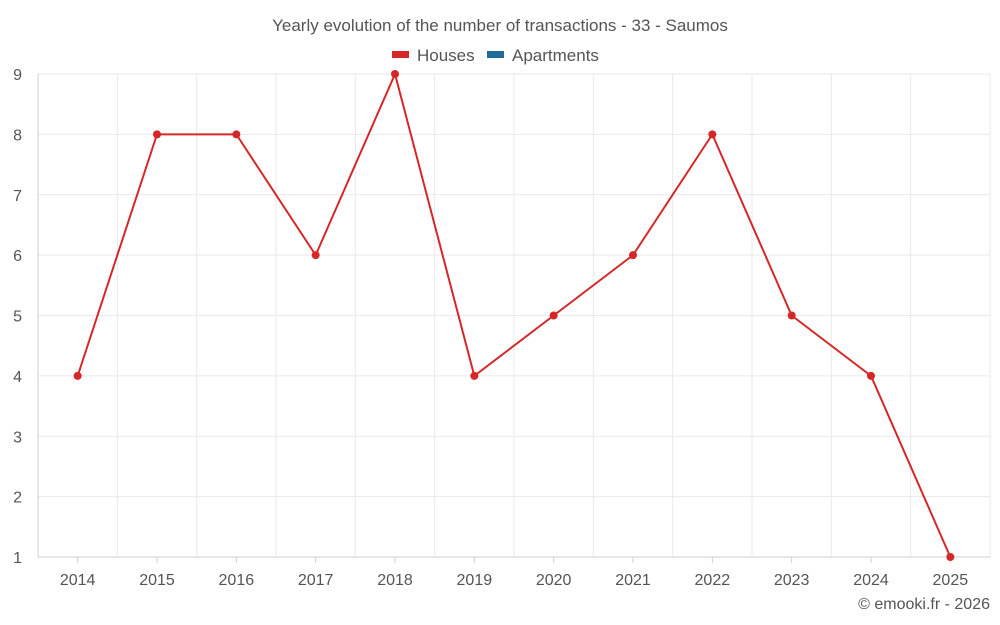 Image resolution: width=1000 pixels, height=625 pixels. Describe the element at coordinates (791, 315) in the screenshot. I see `data-point-houses-2023` at that location.